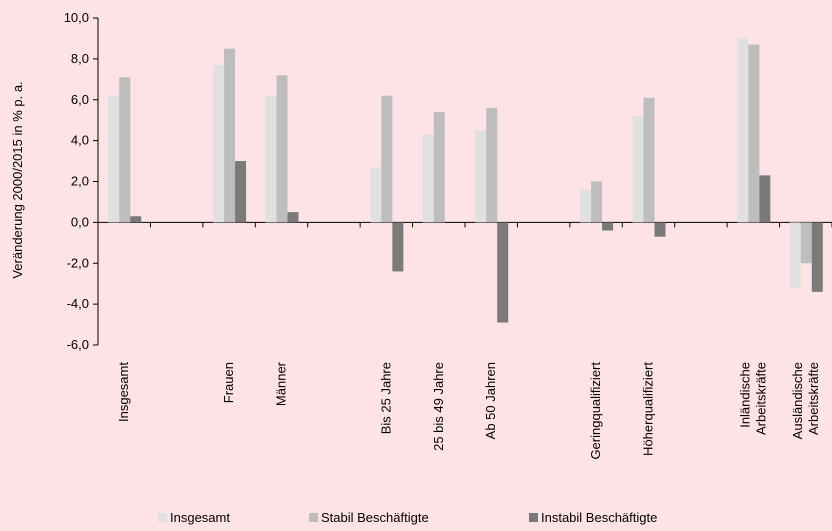 This screenshot has width=832, height=531. Describe the element at coordinates (80, 221) in the screenshot. I see `y-tick-label: 0,0` at that location.